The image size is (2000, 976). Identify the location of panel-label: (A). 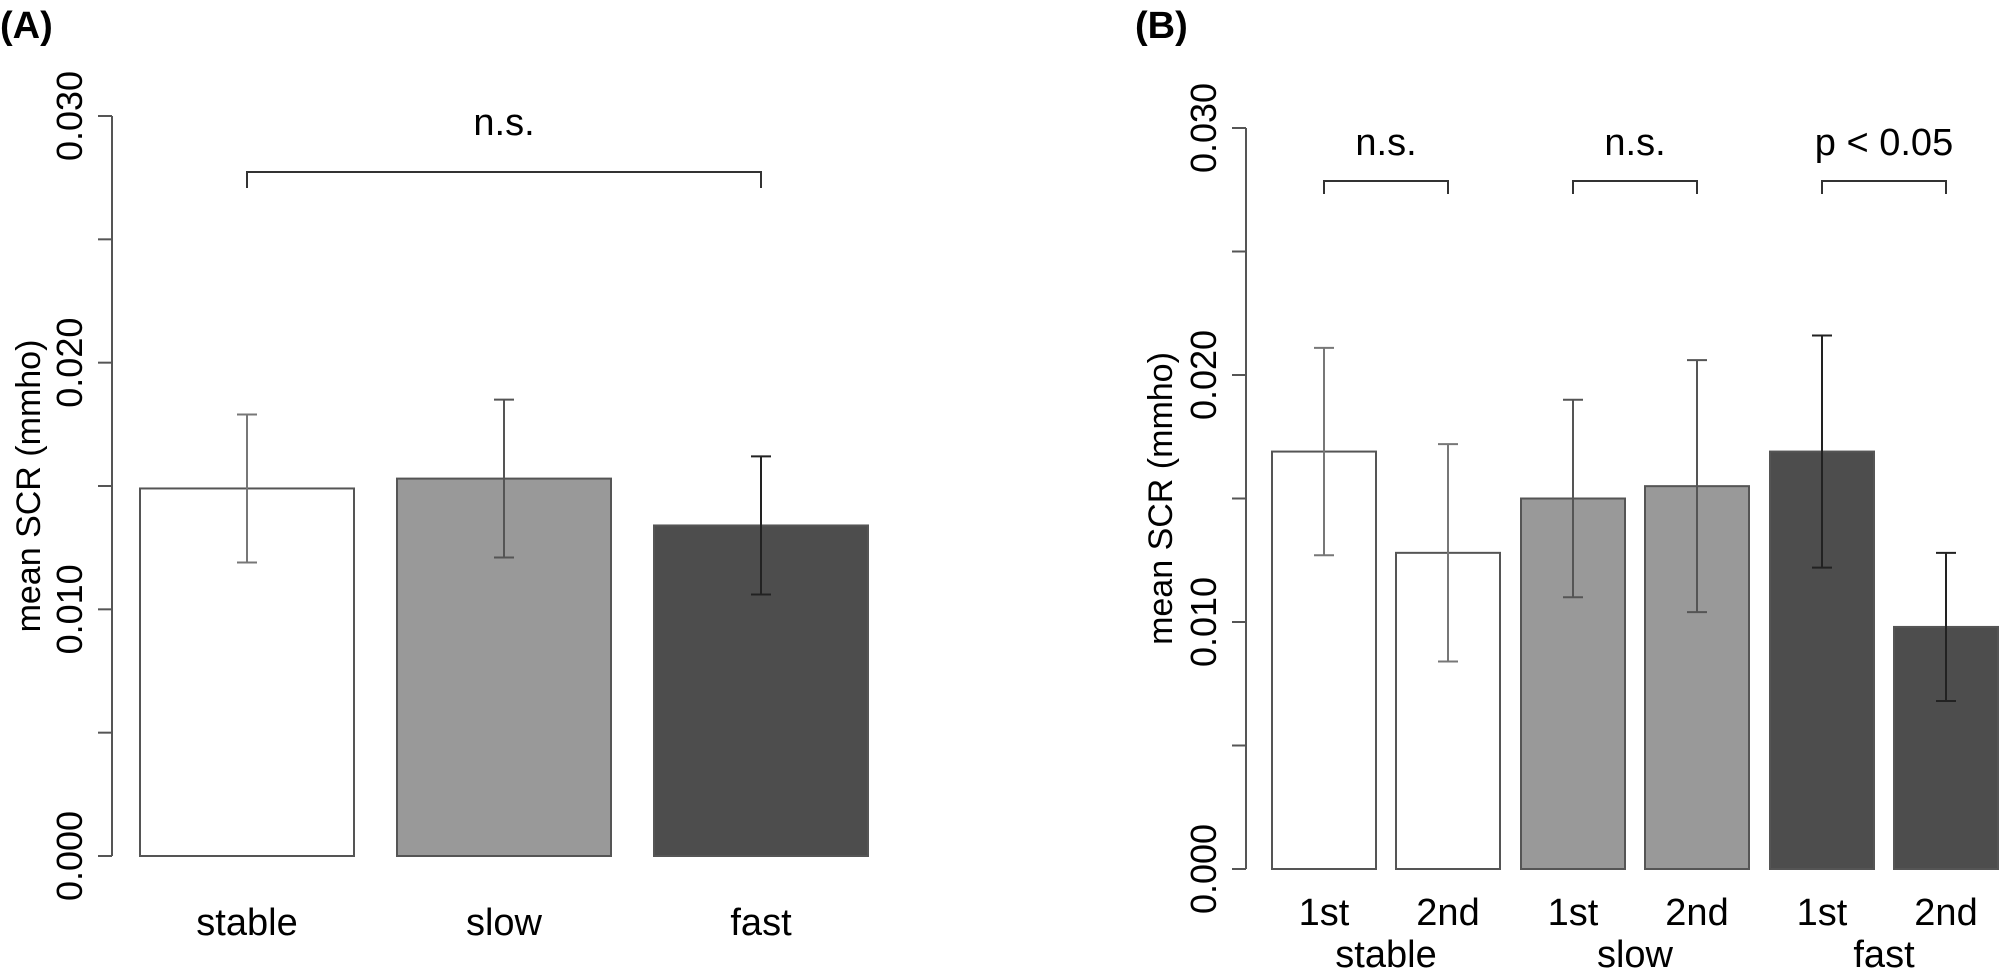
(26, 26).